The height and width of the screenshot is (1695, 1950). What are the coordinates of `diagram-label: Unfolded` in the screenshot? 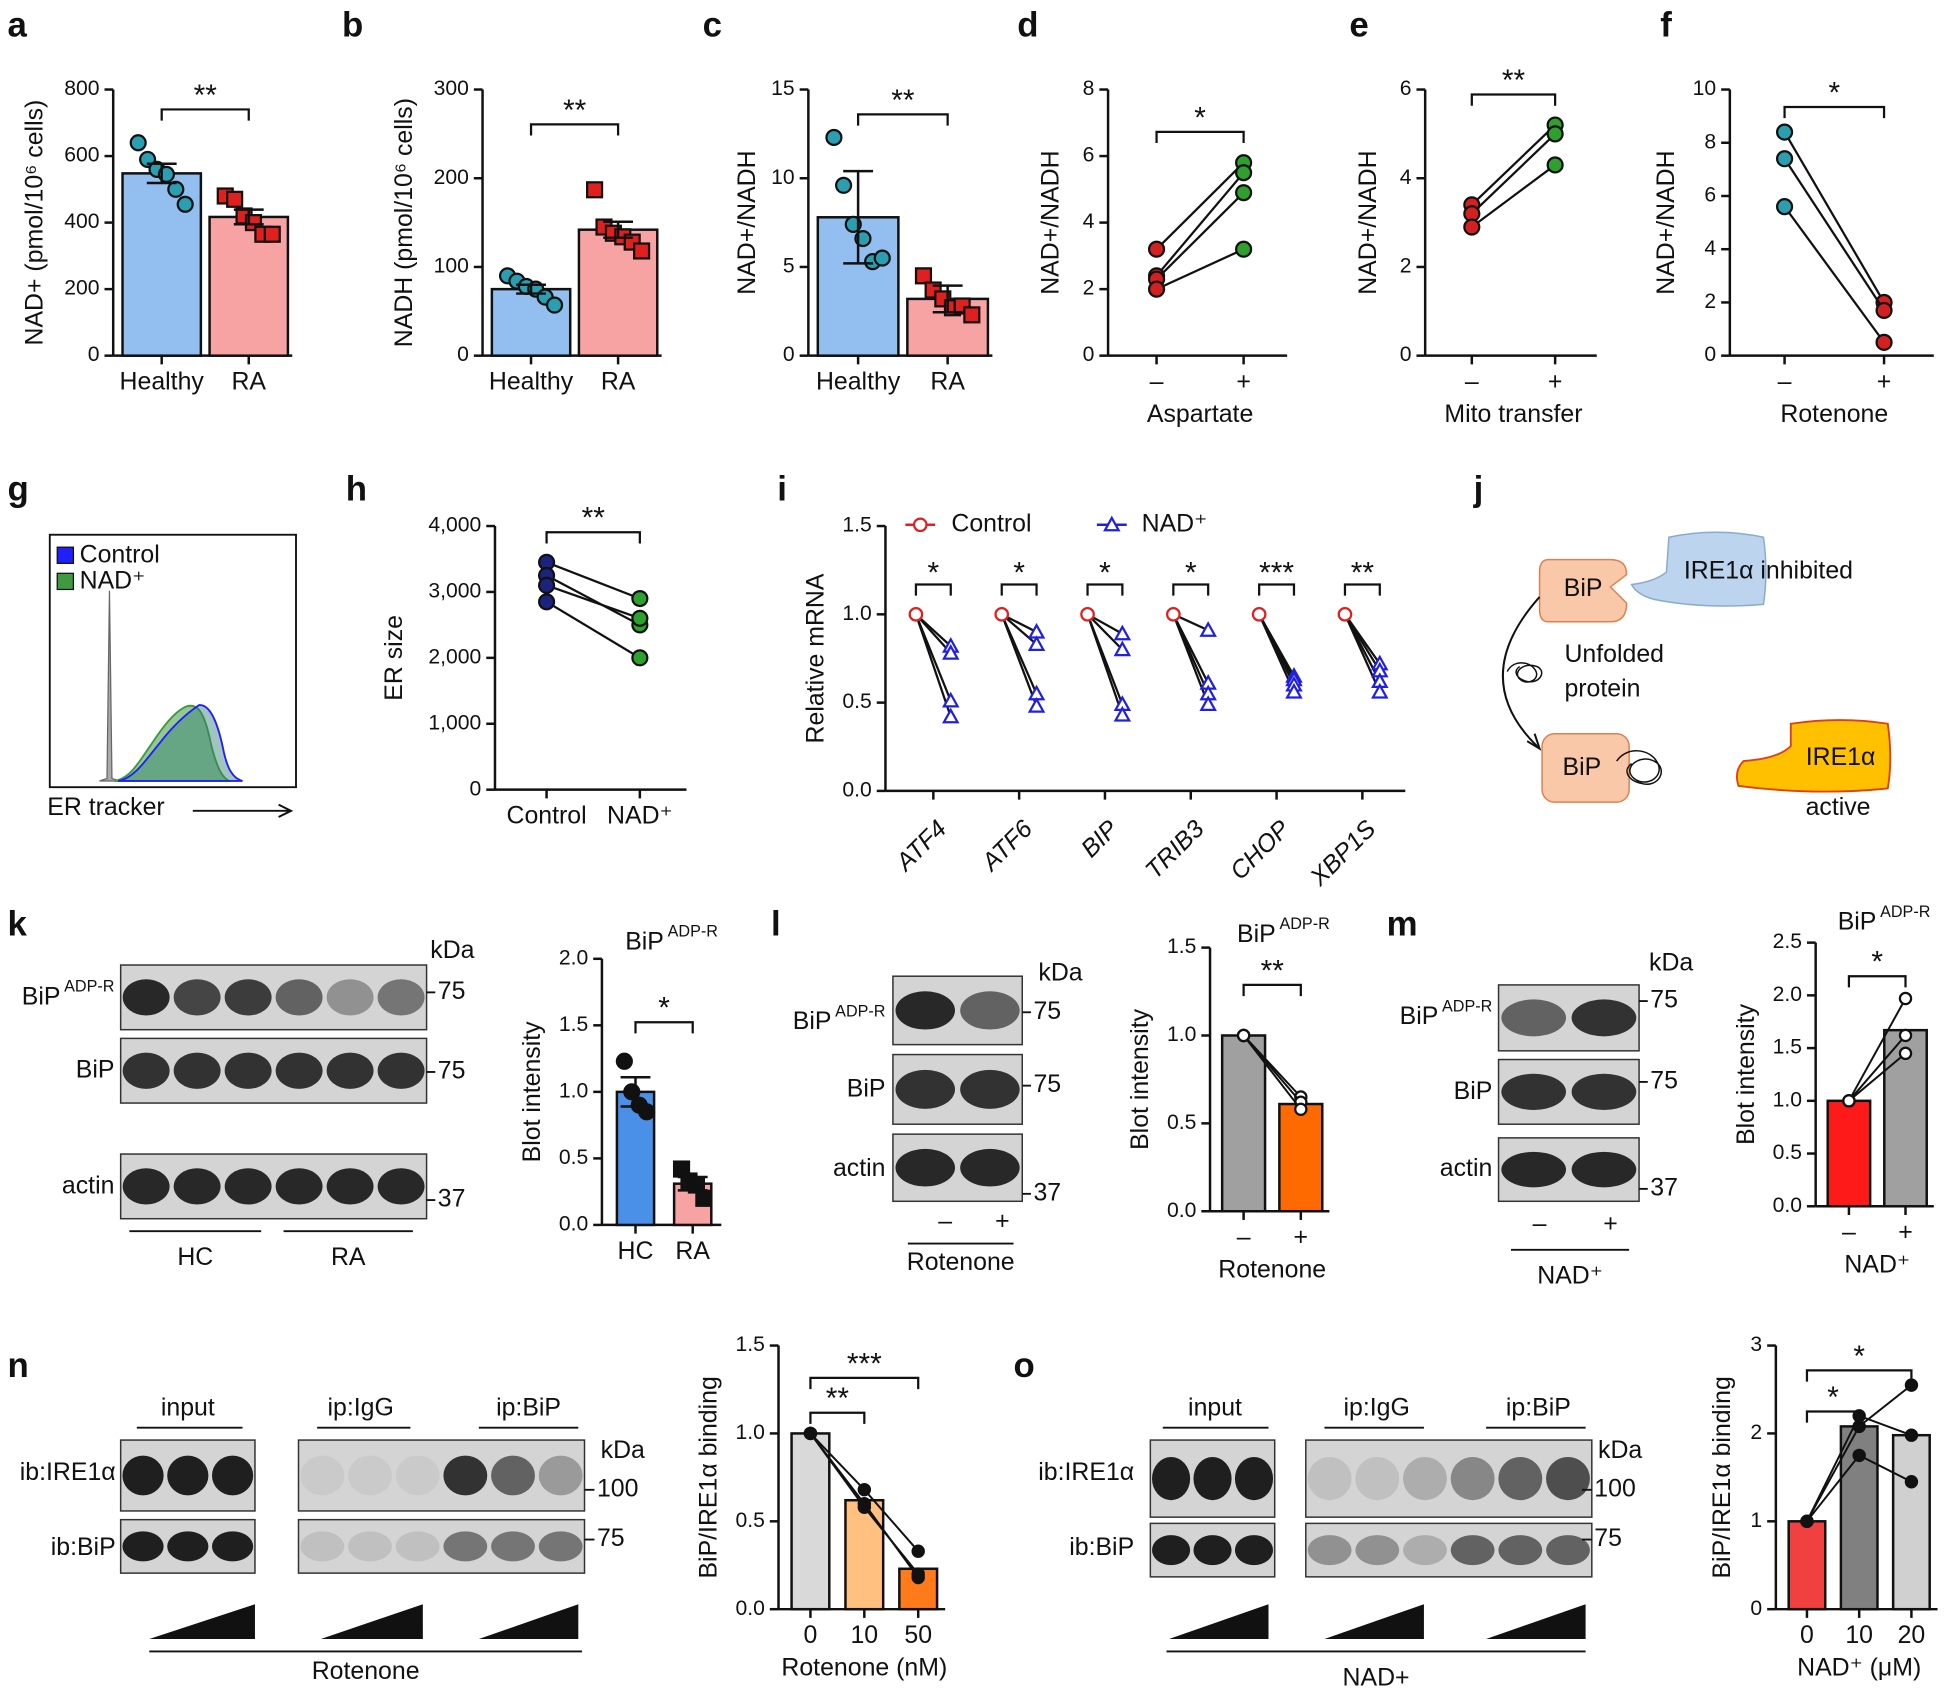 It's located at (1614, 654).